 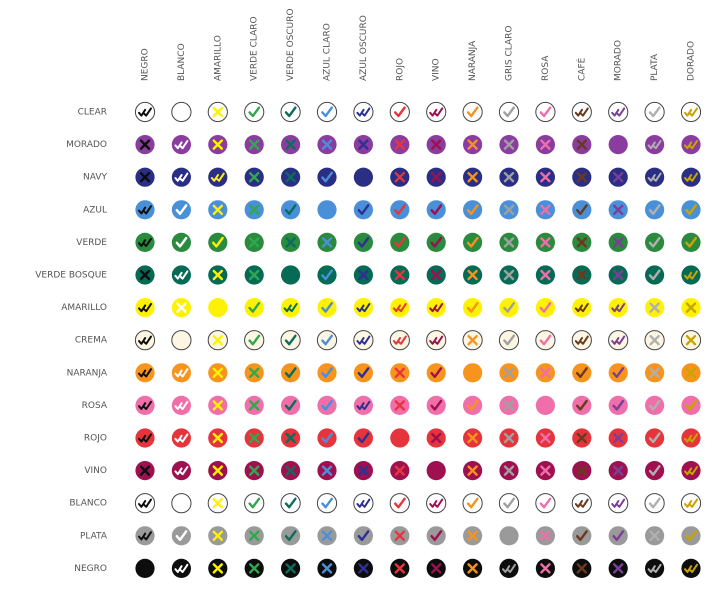 I want to click on cell-rosa-plata, so click(x=655, y=405).